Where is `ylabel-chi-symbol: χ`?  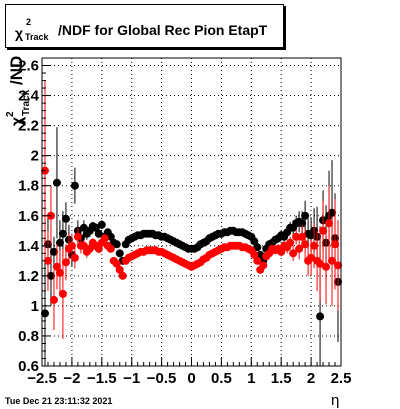 ylabel-chi-symbol: χ is located at coordinates (17, 121).